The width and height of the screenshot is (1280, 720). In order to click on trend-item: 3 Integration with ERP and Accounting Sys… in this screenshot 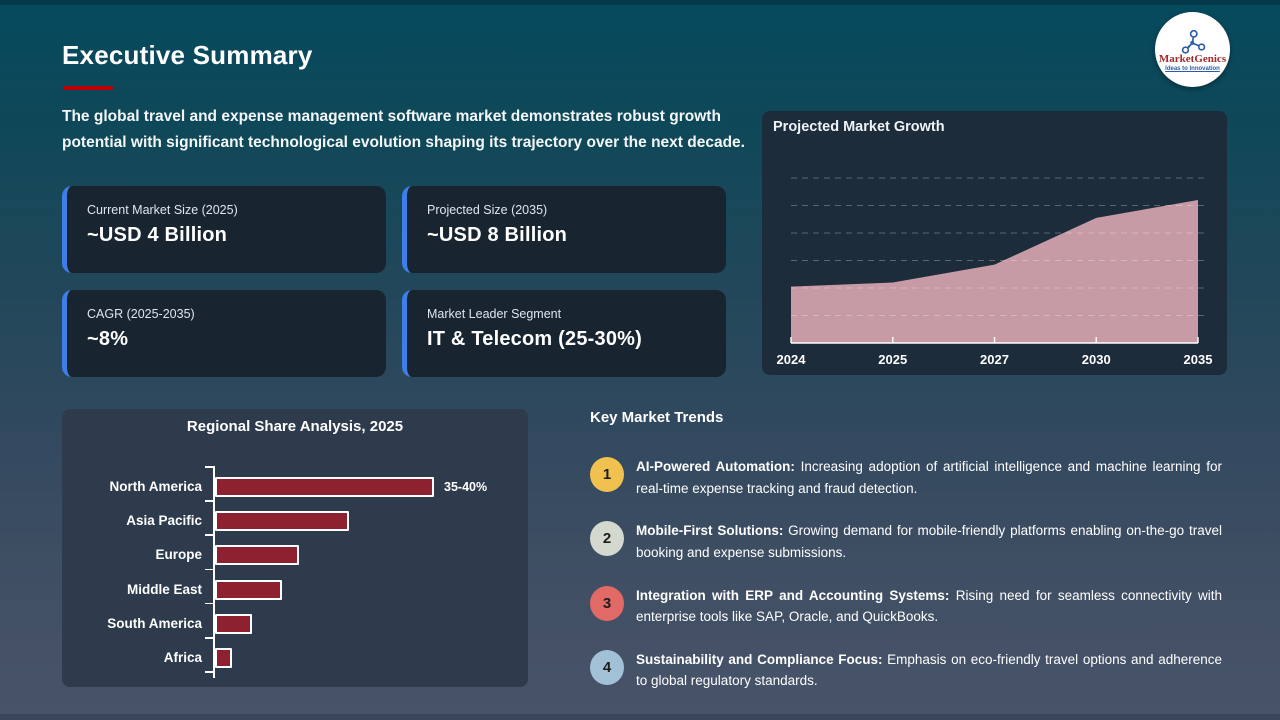, I will do `click(907, 606)`.